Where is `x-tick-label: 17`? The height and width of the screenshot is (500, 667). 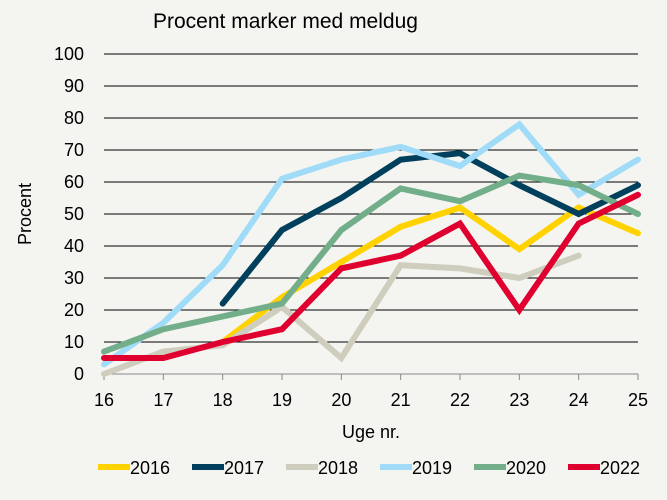 x-tick-label: 17 is located at coordinates (163, 400).